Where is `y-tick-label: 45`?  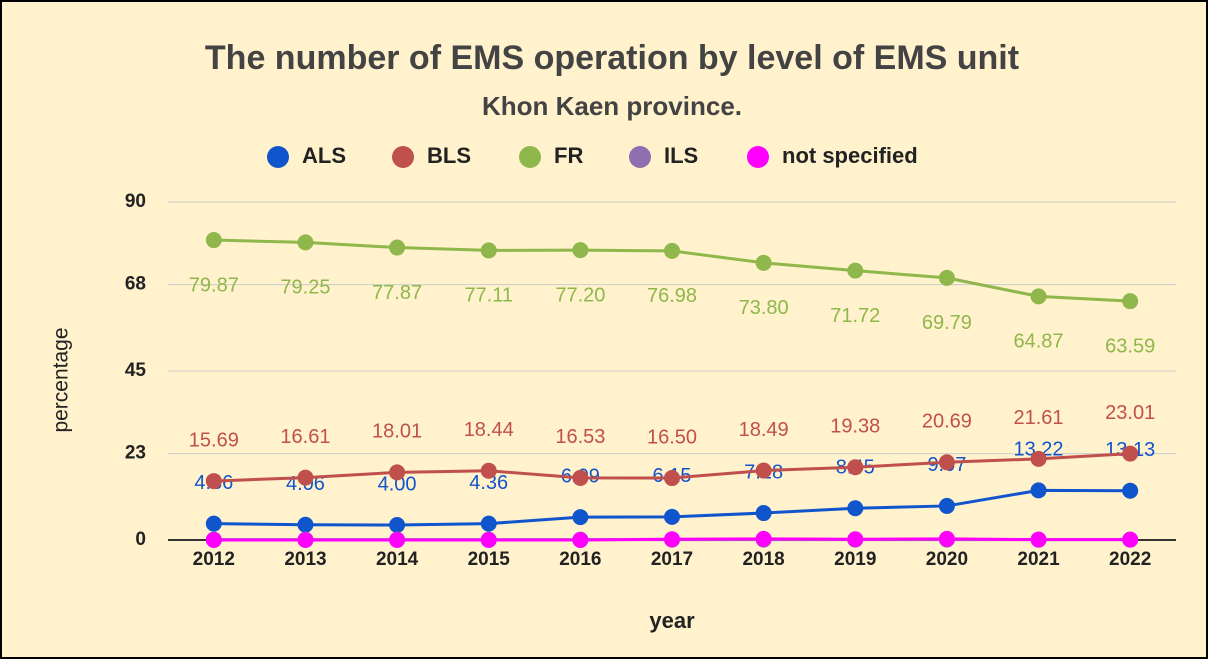 y-tick-label: 45 is located at coordinates (136, 370).